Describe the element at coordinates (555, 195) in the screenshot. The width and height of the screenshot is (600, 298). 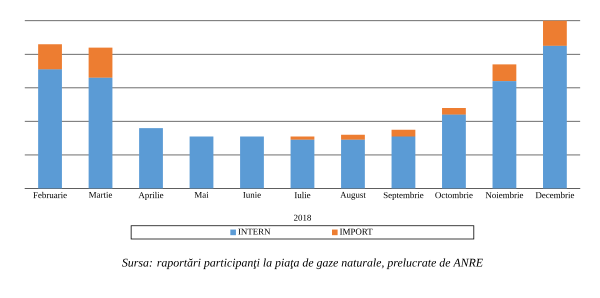
I see `x-tick-label: Decembrie` at that location.